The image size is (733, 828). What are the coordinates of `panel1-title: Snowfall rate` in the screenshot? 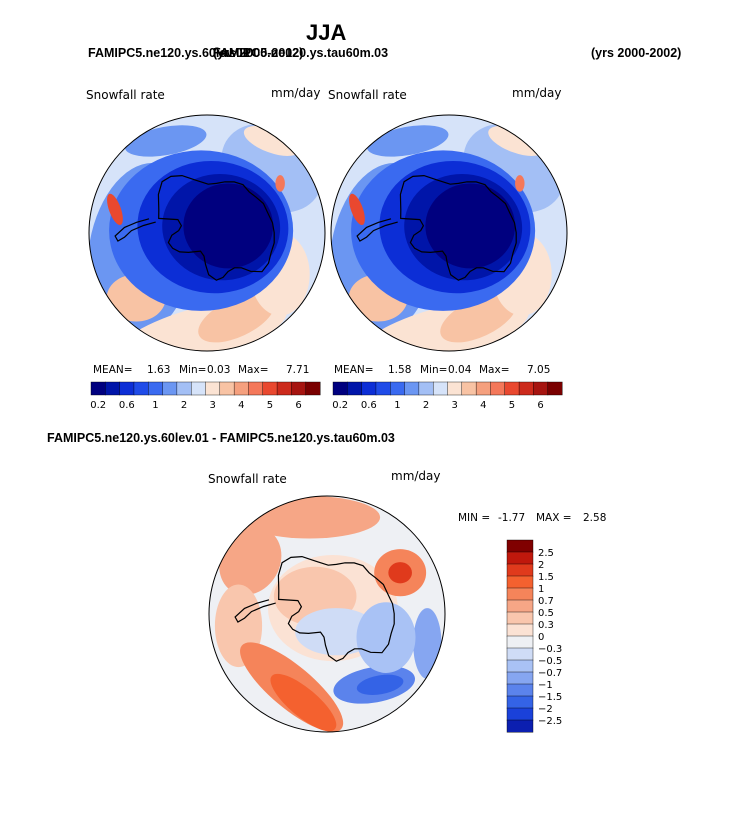 It's located at (125, 95).